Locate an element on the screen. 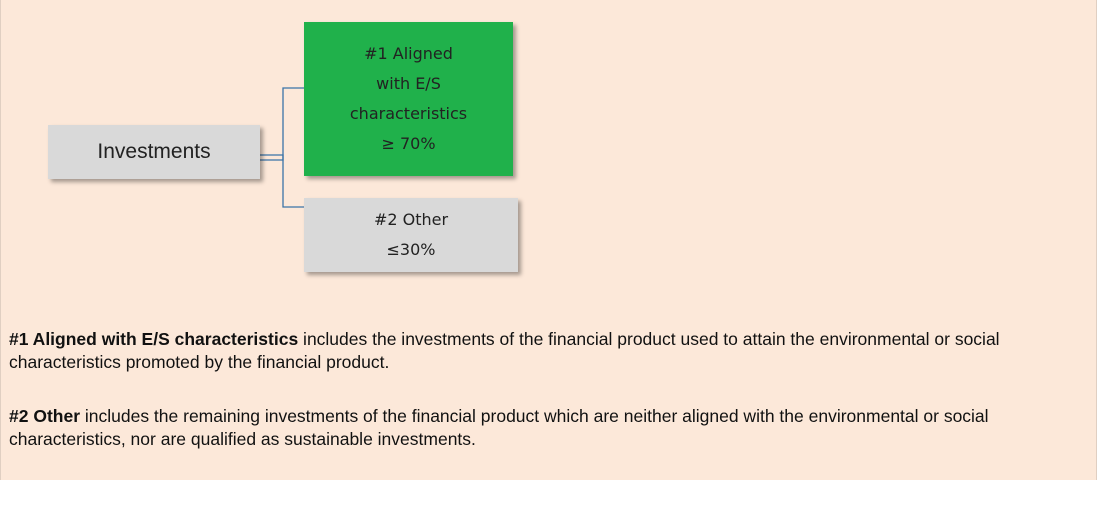  node-other: #2 Other ≤30% is located at coordinates (411, 235).